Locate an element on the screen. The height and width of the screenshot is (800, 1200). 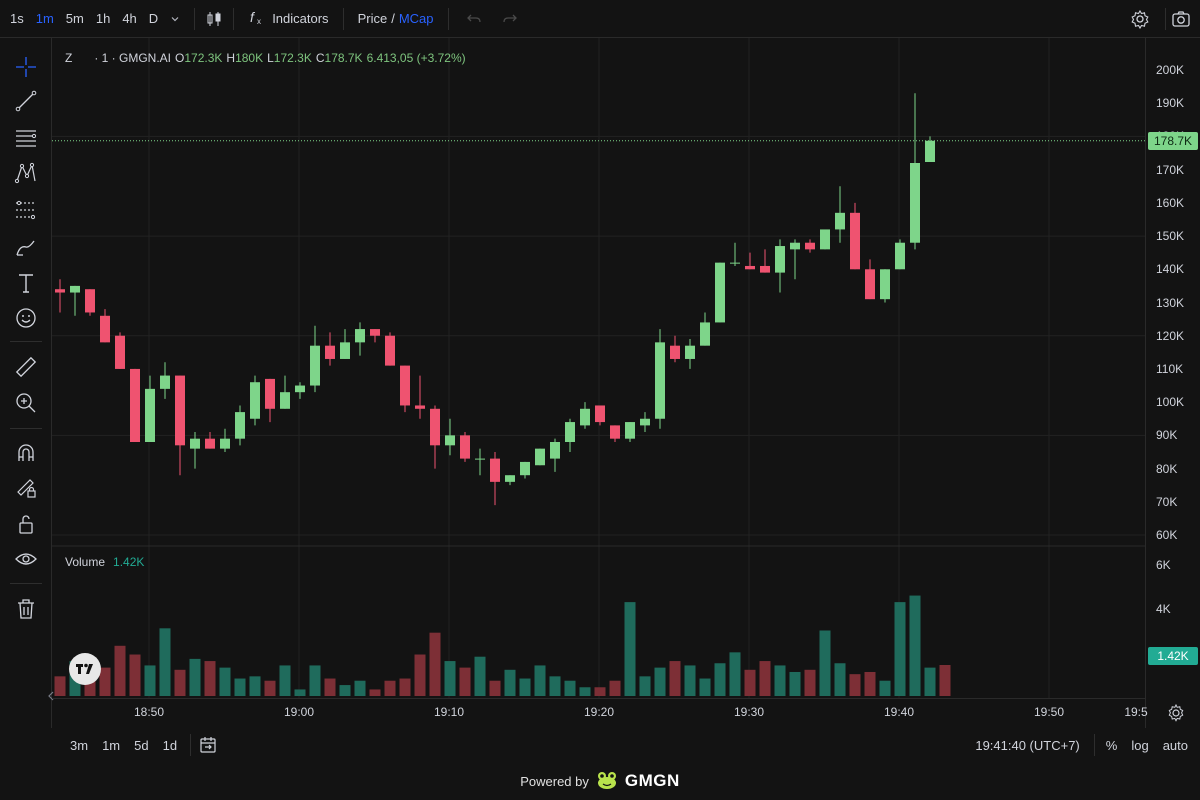
horizontal-lines-icon is located at coordinates (26, 138).